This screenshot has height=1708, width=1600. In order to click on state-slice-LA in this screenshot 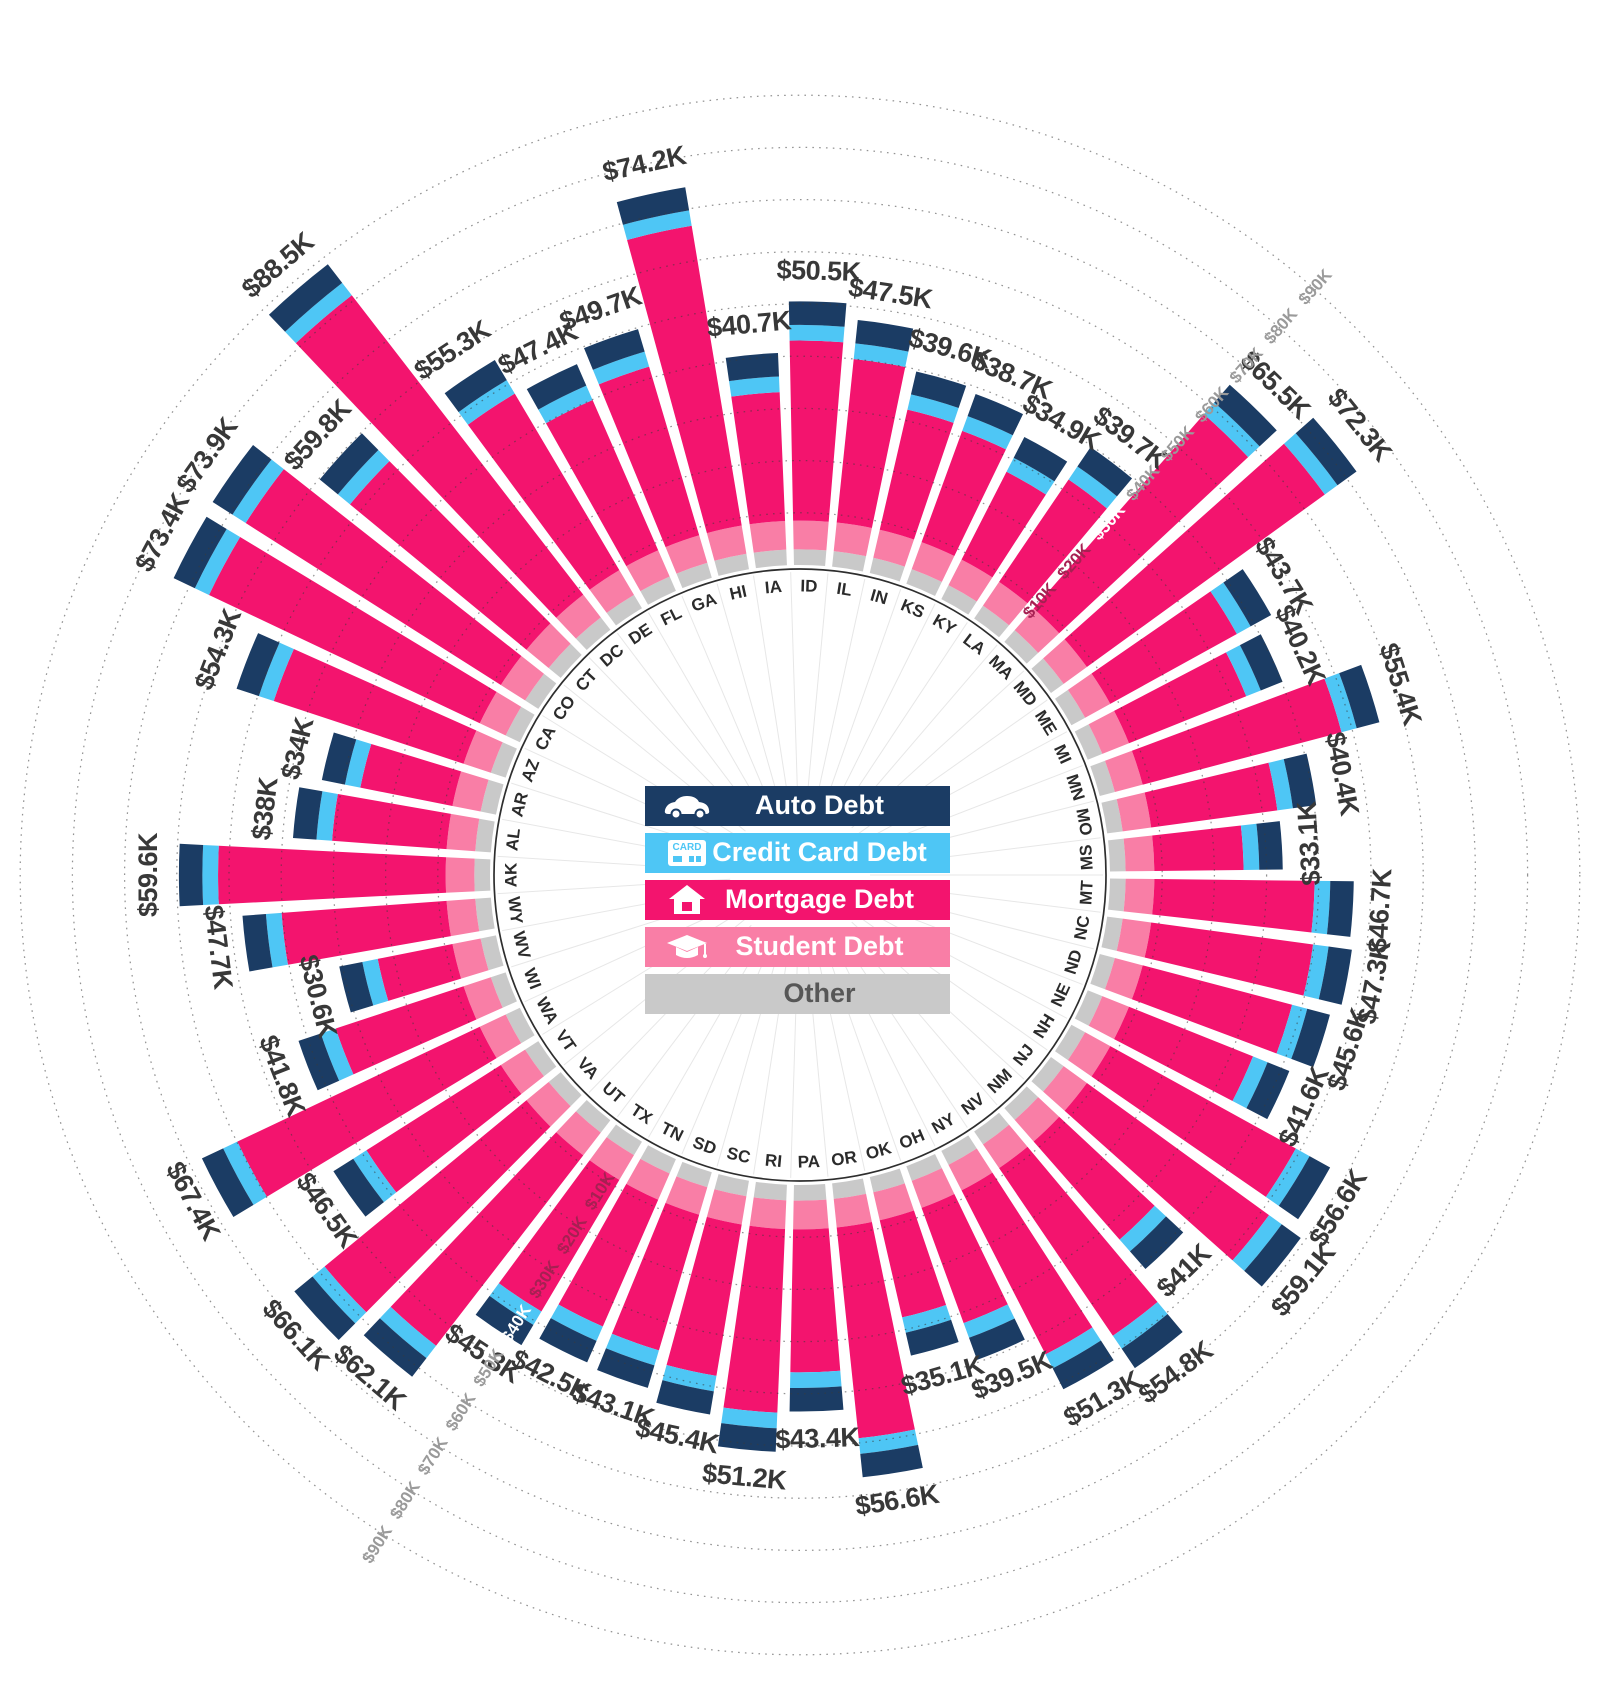, I will do `click(1053, 542)`.